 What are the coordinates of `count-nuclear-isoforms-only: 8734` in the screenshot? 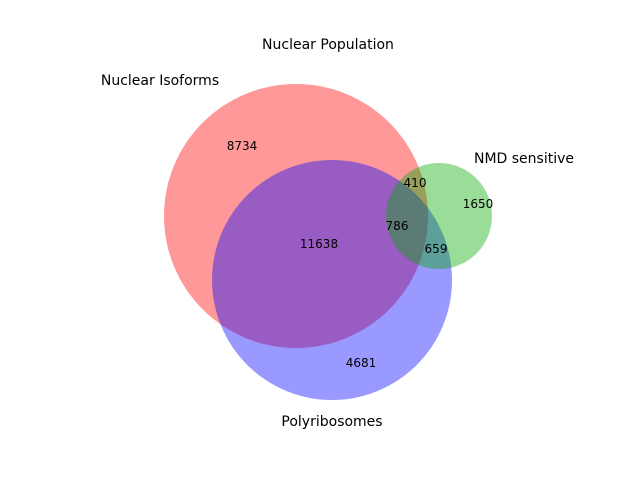 It's located at (242, 146).